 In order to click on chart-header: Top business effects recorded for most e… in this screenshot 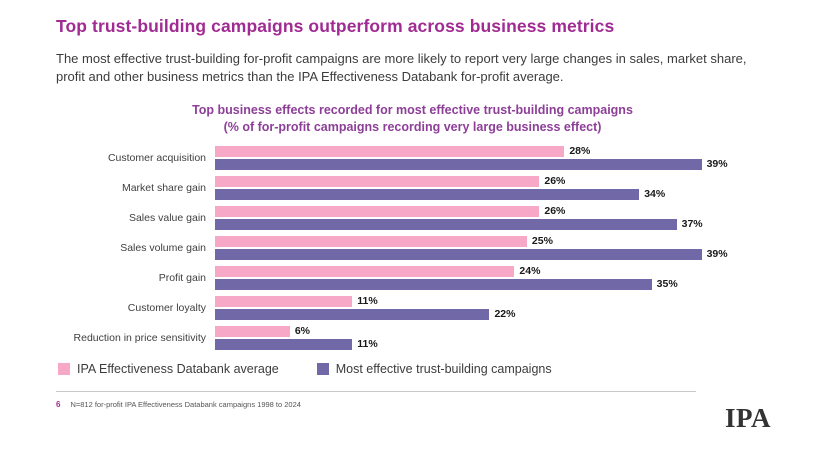, I will do `click(412, 119)`.